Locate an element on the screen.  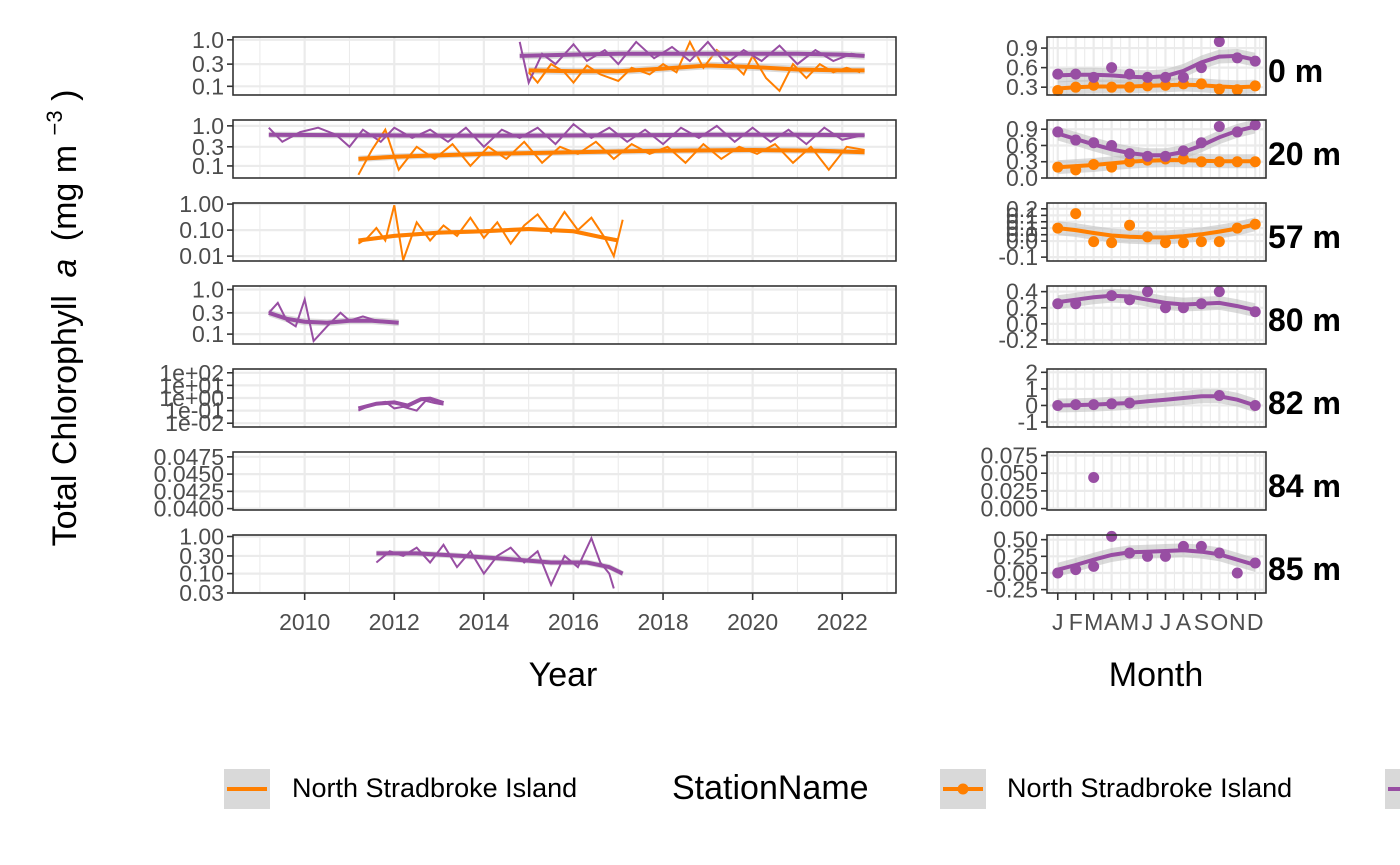
facet-strip-label: 20 m is located at coordinates (1304, 154).